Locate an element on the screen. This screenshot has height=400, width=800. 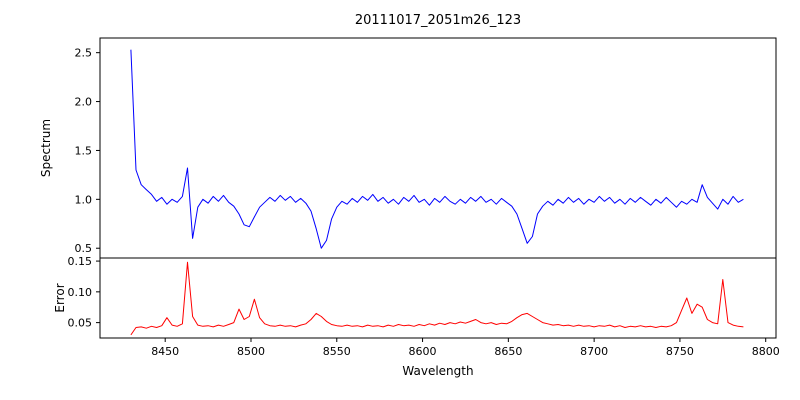
x-tick-label: 8750 is located at coordinates (680, 351).